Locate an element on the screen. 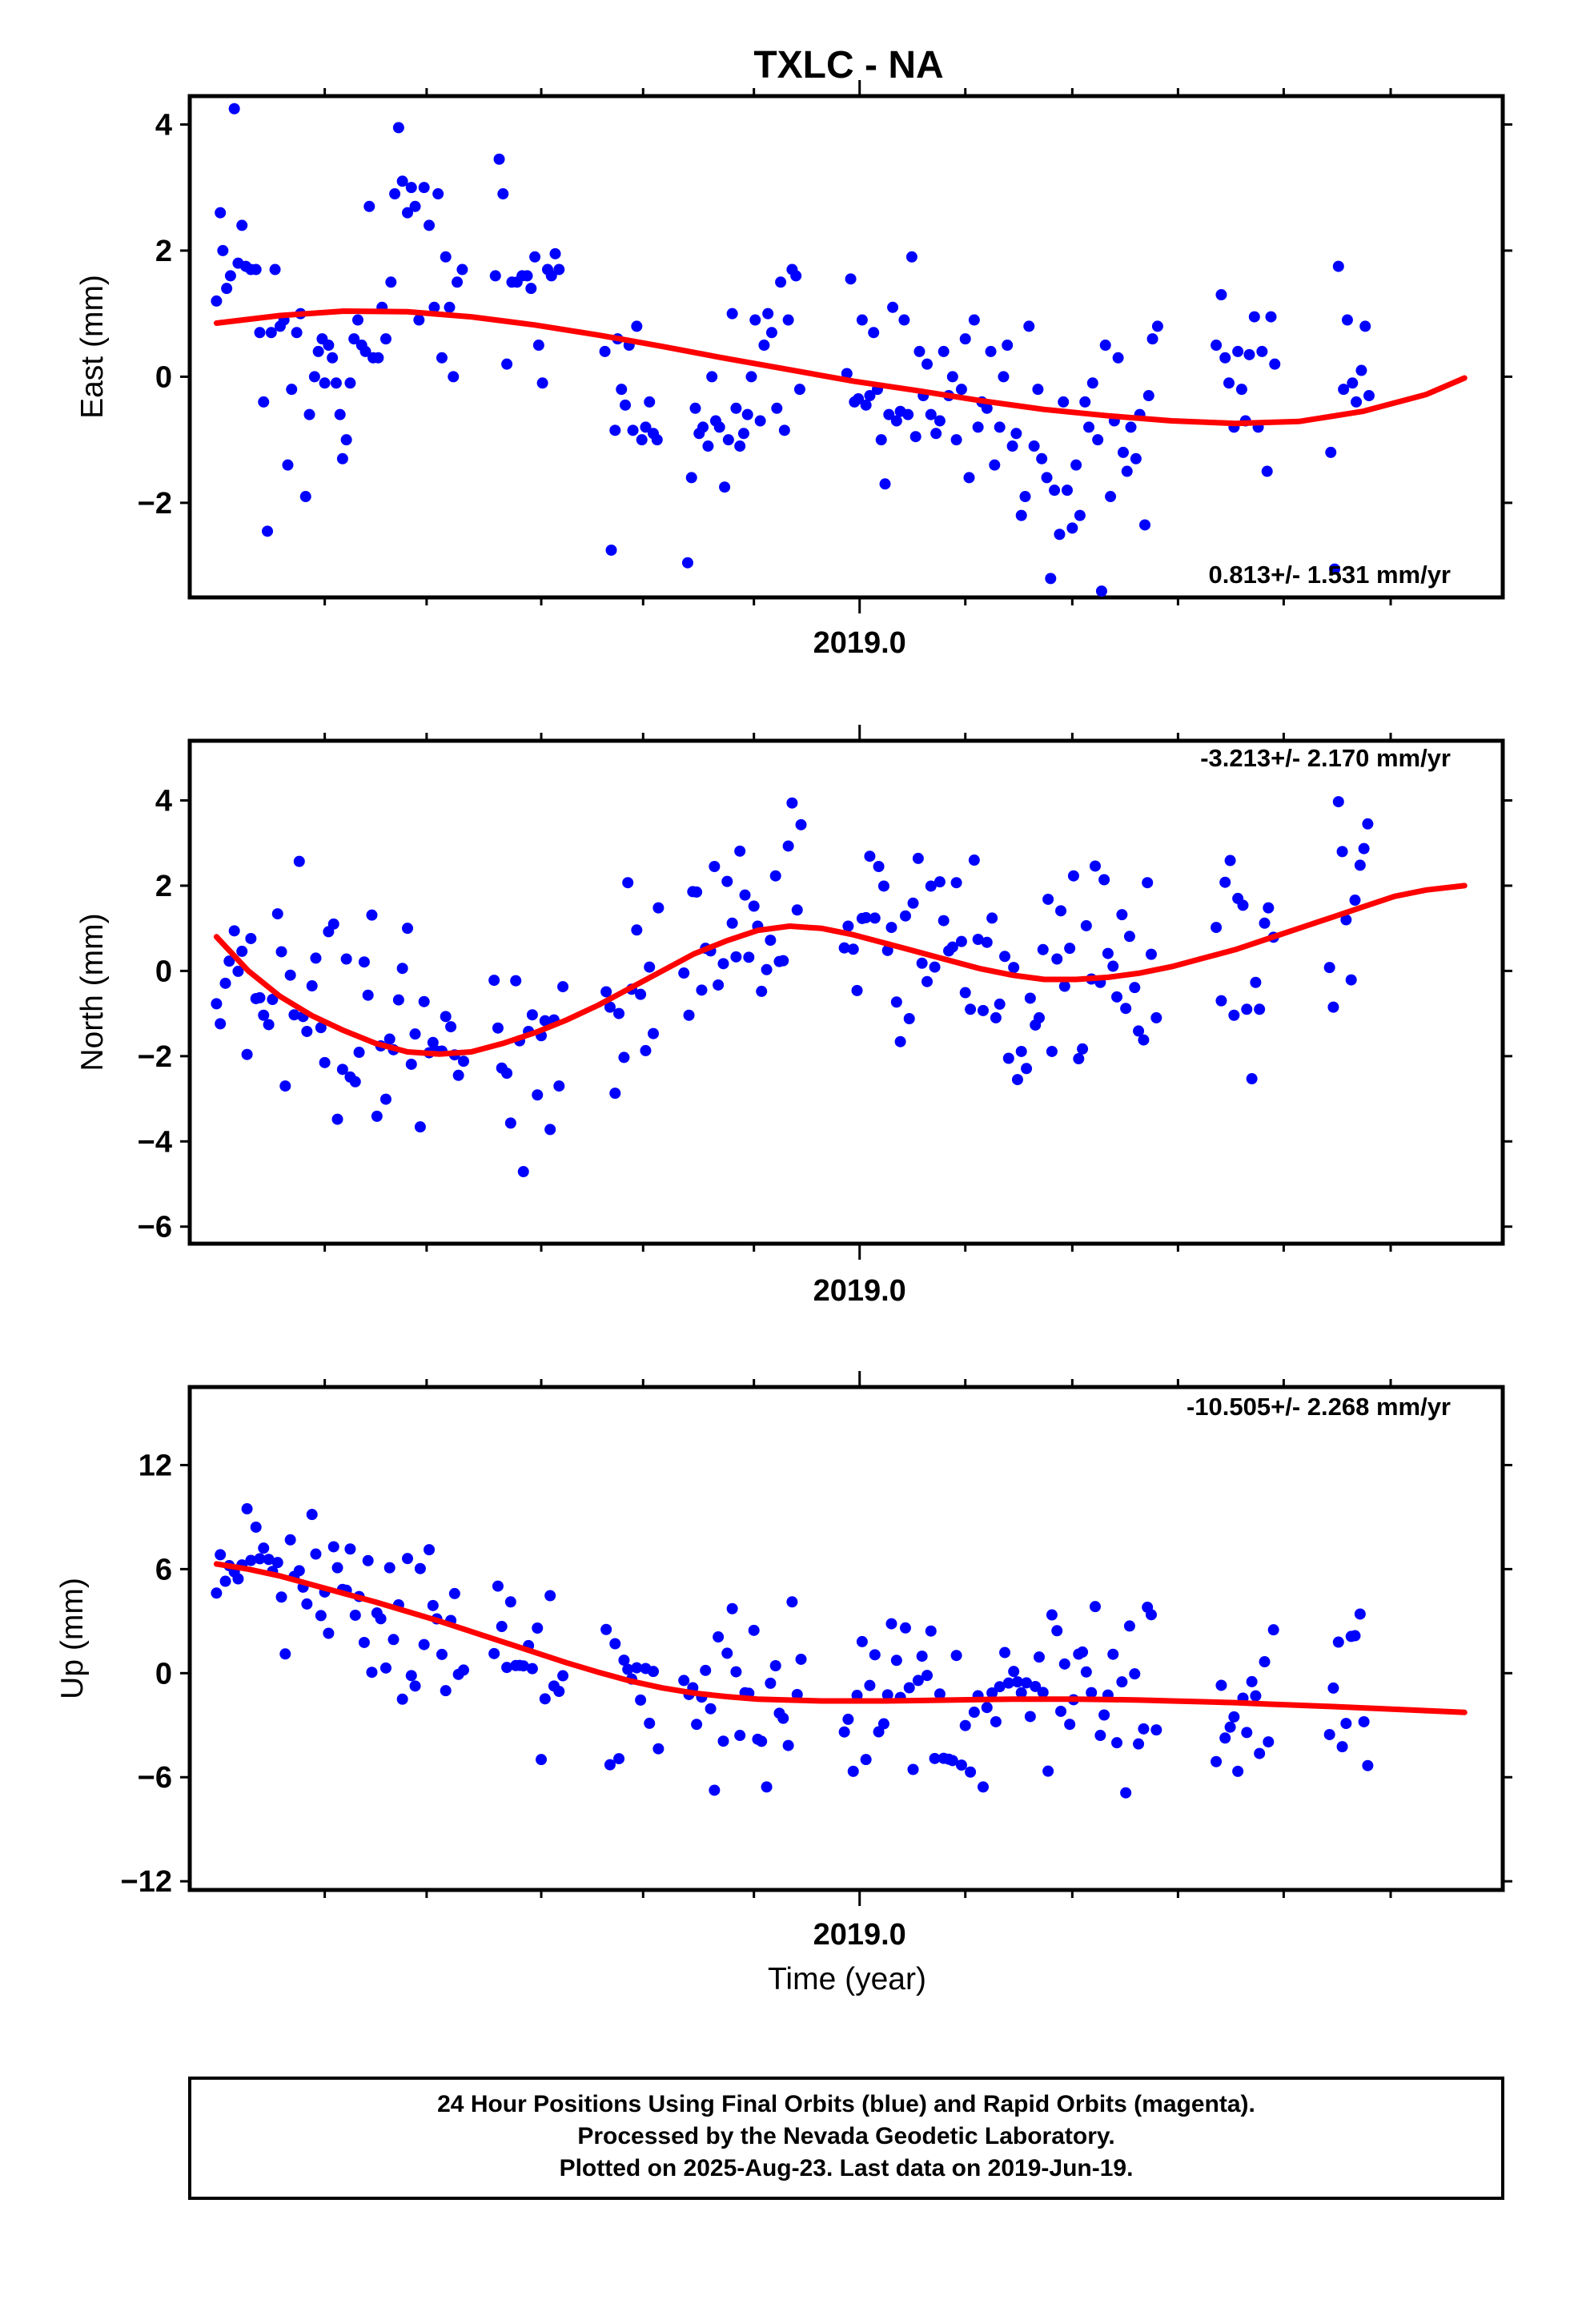 Image resolution: width=1582 pixels, height=2324 pixels. y-tick-label: 2 is located at coordinates (164, 252).